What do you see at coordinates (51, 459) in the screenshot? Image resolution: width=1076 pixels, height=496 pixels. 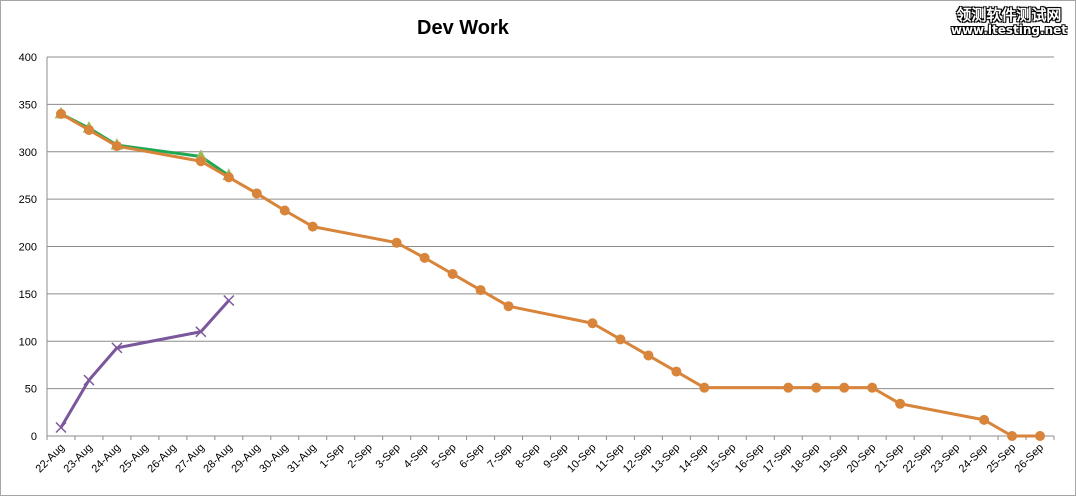 I see `x-tick-label: 22-Aug` at bounding box center [51, 459].